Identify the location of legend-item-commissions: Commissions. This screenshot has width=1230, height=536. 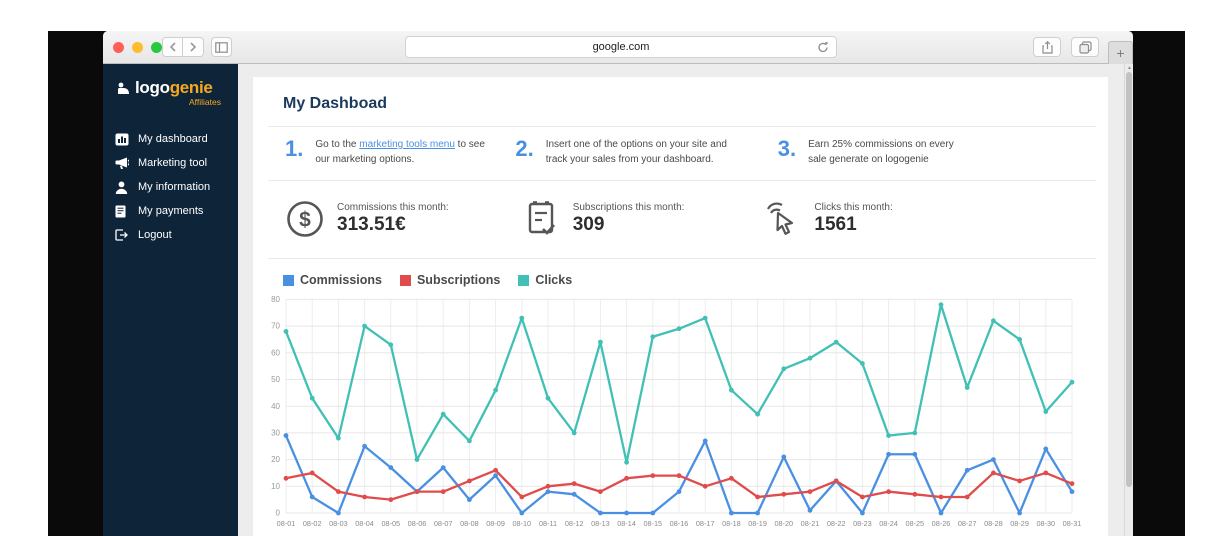
(332, 280).